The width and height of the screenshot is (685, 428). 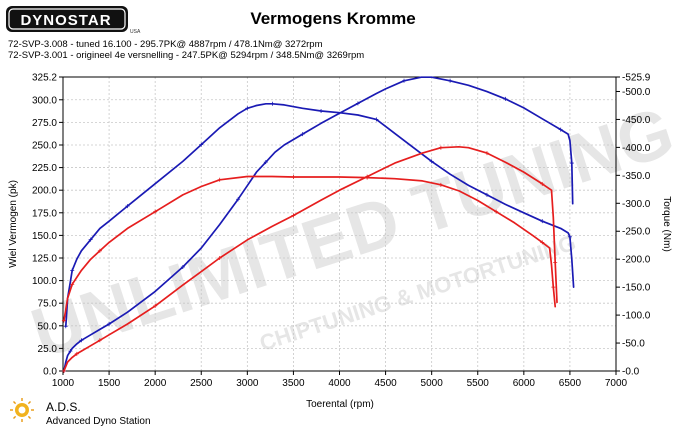 What do you see at coordinates (385, 383) in the screenshot?
I see `x-tick-label: 4500` at bounding box center [385, 383].